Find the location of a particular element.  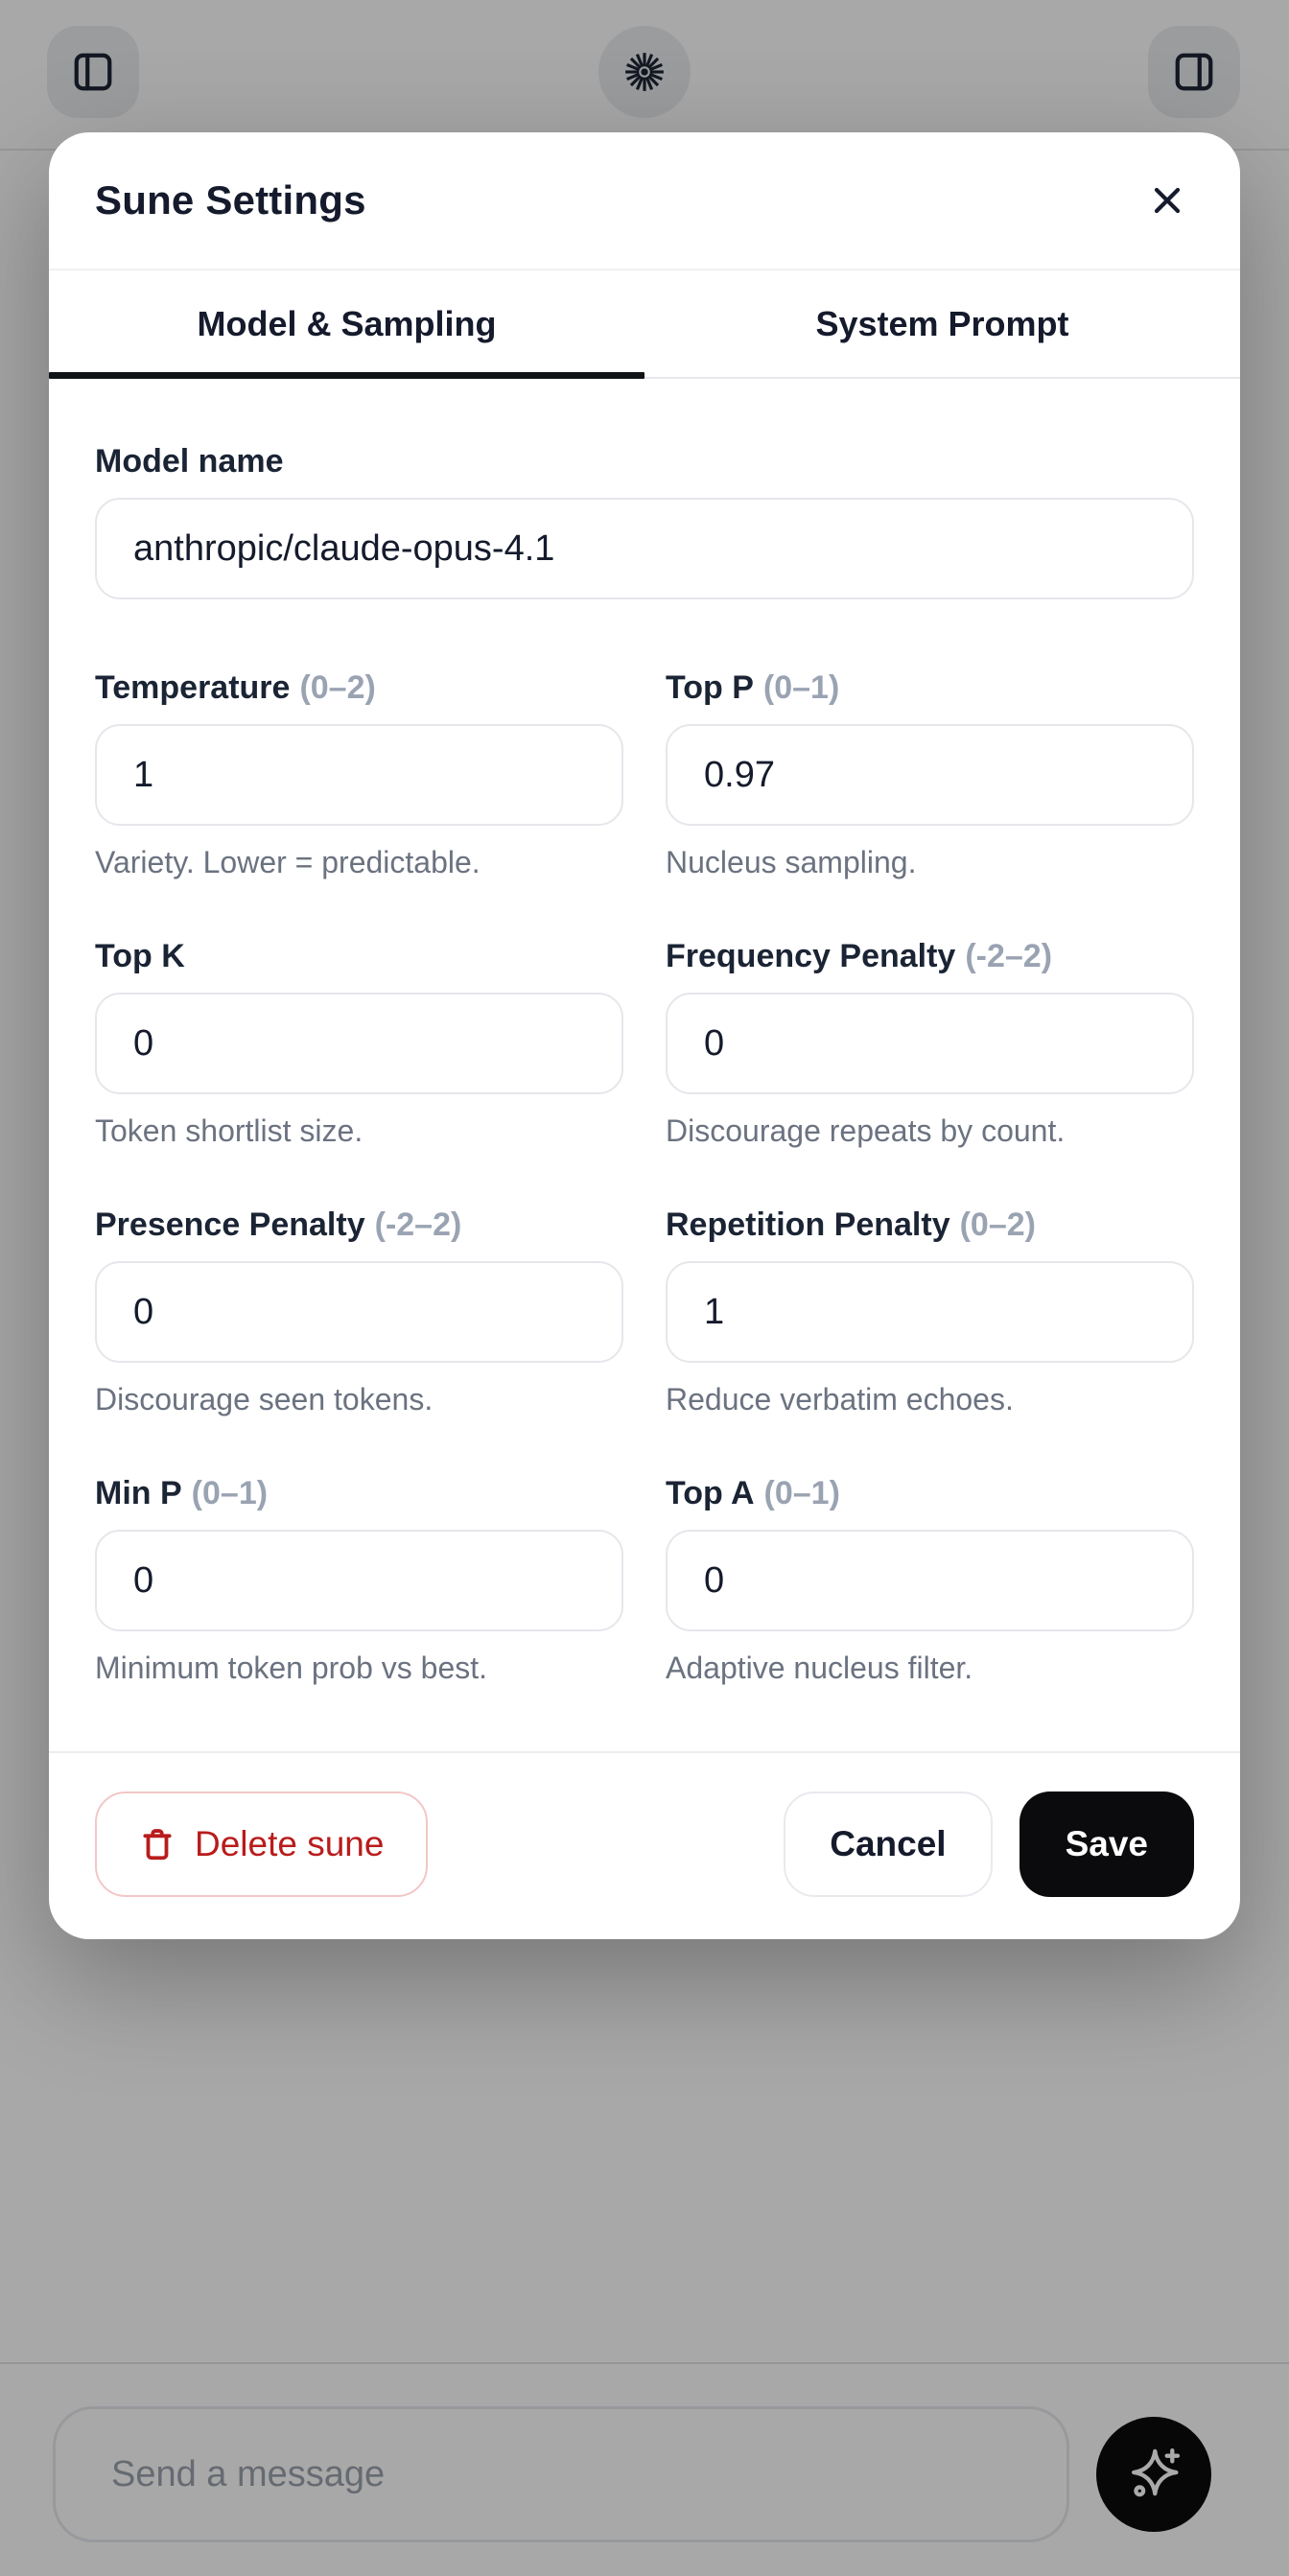

top-a-field: Top A(0–1) Adaptive nucleus filter. is located at coordinates (930, 1579).